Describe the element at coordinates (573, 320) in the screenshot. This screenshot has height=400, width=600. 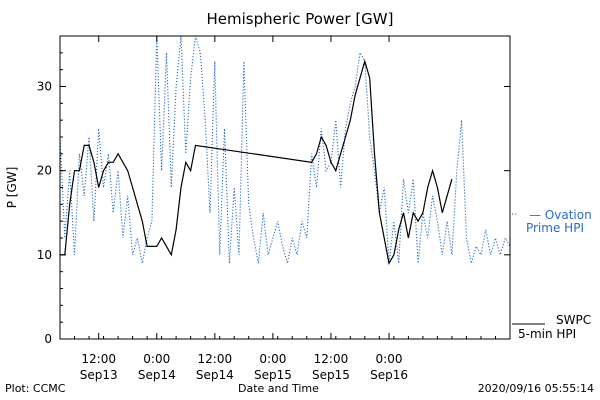
I see `legend-swpc-label: SWPC` at that location.